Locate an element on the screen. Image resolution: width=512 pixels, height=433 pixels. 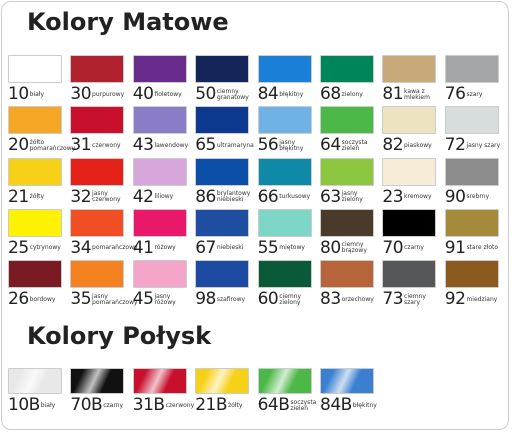
swatch-name: jasny czerwony is located at coordinates (106, 197).